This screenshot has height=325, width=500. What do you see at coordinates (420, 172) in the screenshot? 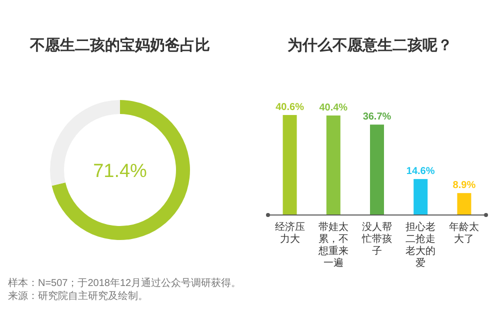
I see `data-label: 14.6%` at bounding box center [420, 172].